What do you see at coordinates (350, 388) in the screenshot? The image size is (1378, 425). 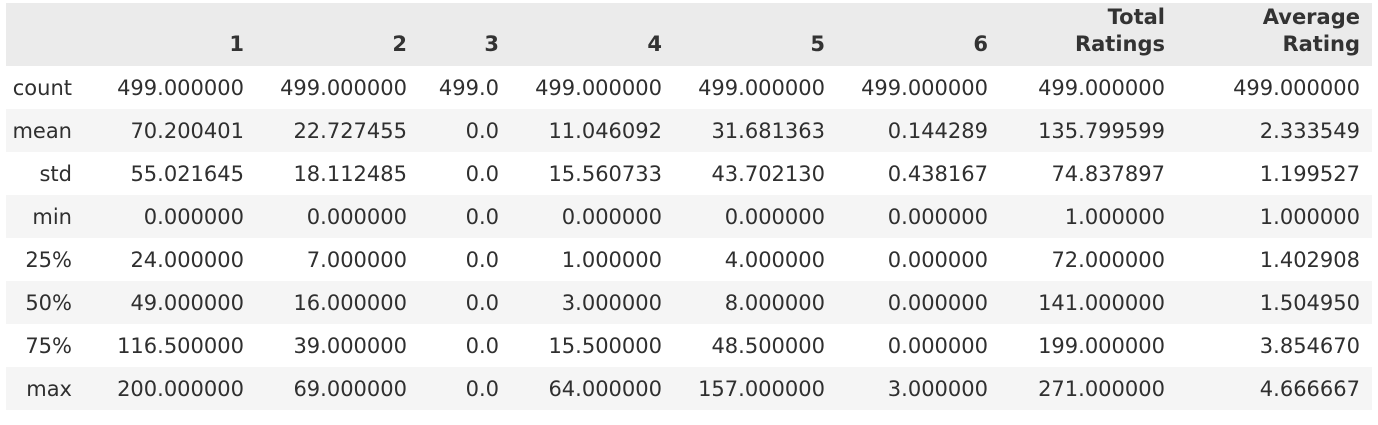 I see `table-cell: 69.000000` at bounding box center [350, 388].